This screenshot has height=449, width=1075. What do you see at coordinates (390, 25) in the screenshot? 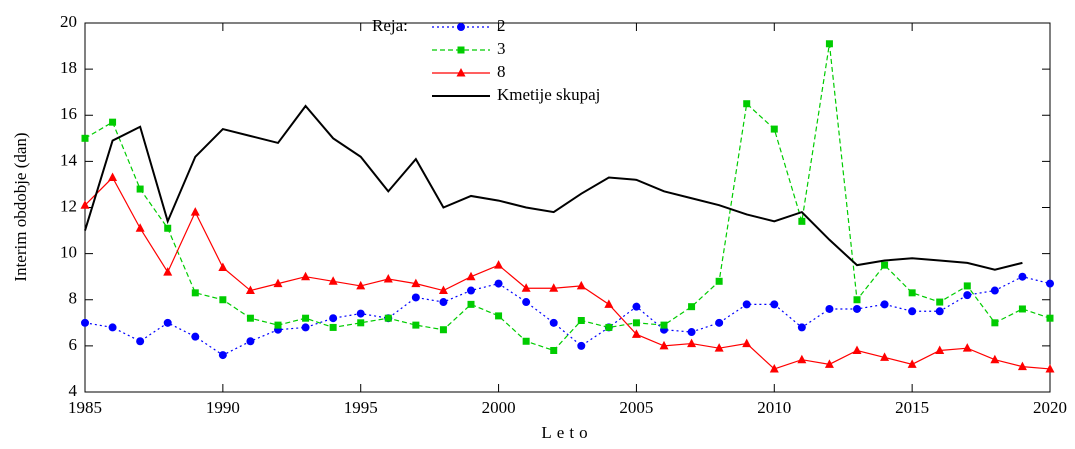
I see `legend-title: Reja:` at bounding box center [390, 25].